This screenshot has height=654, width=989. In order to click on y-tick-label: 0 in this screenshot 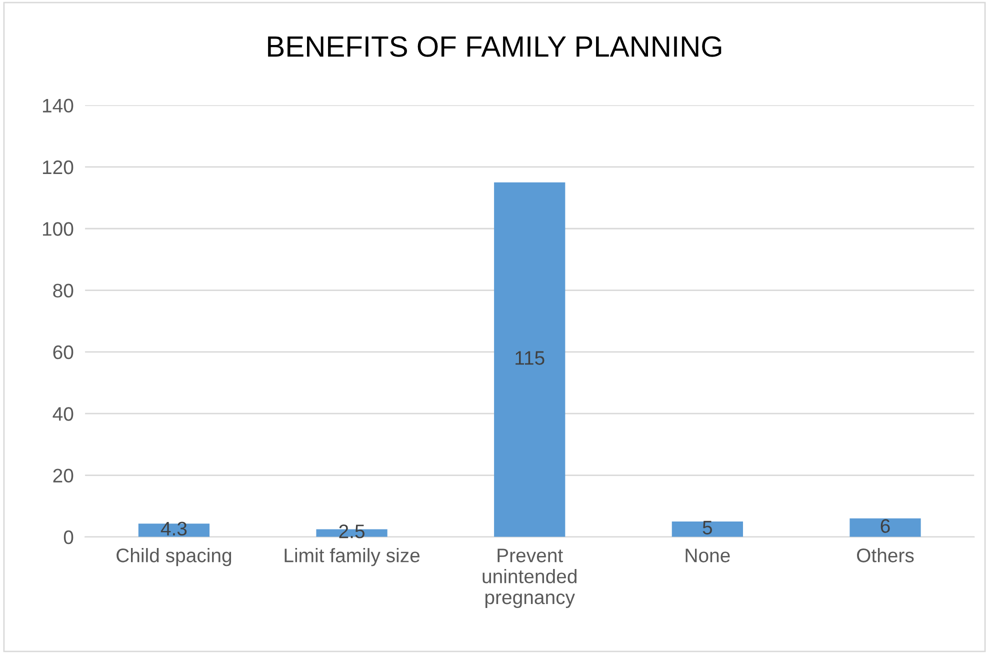, I will do `click(69, 537)`.